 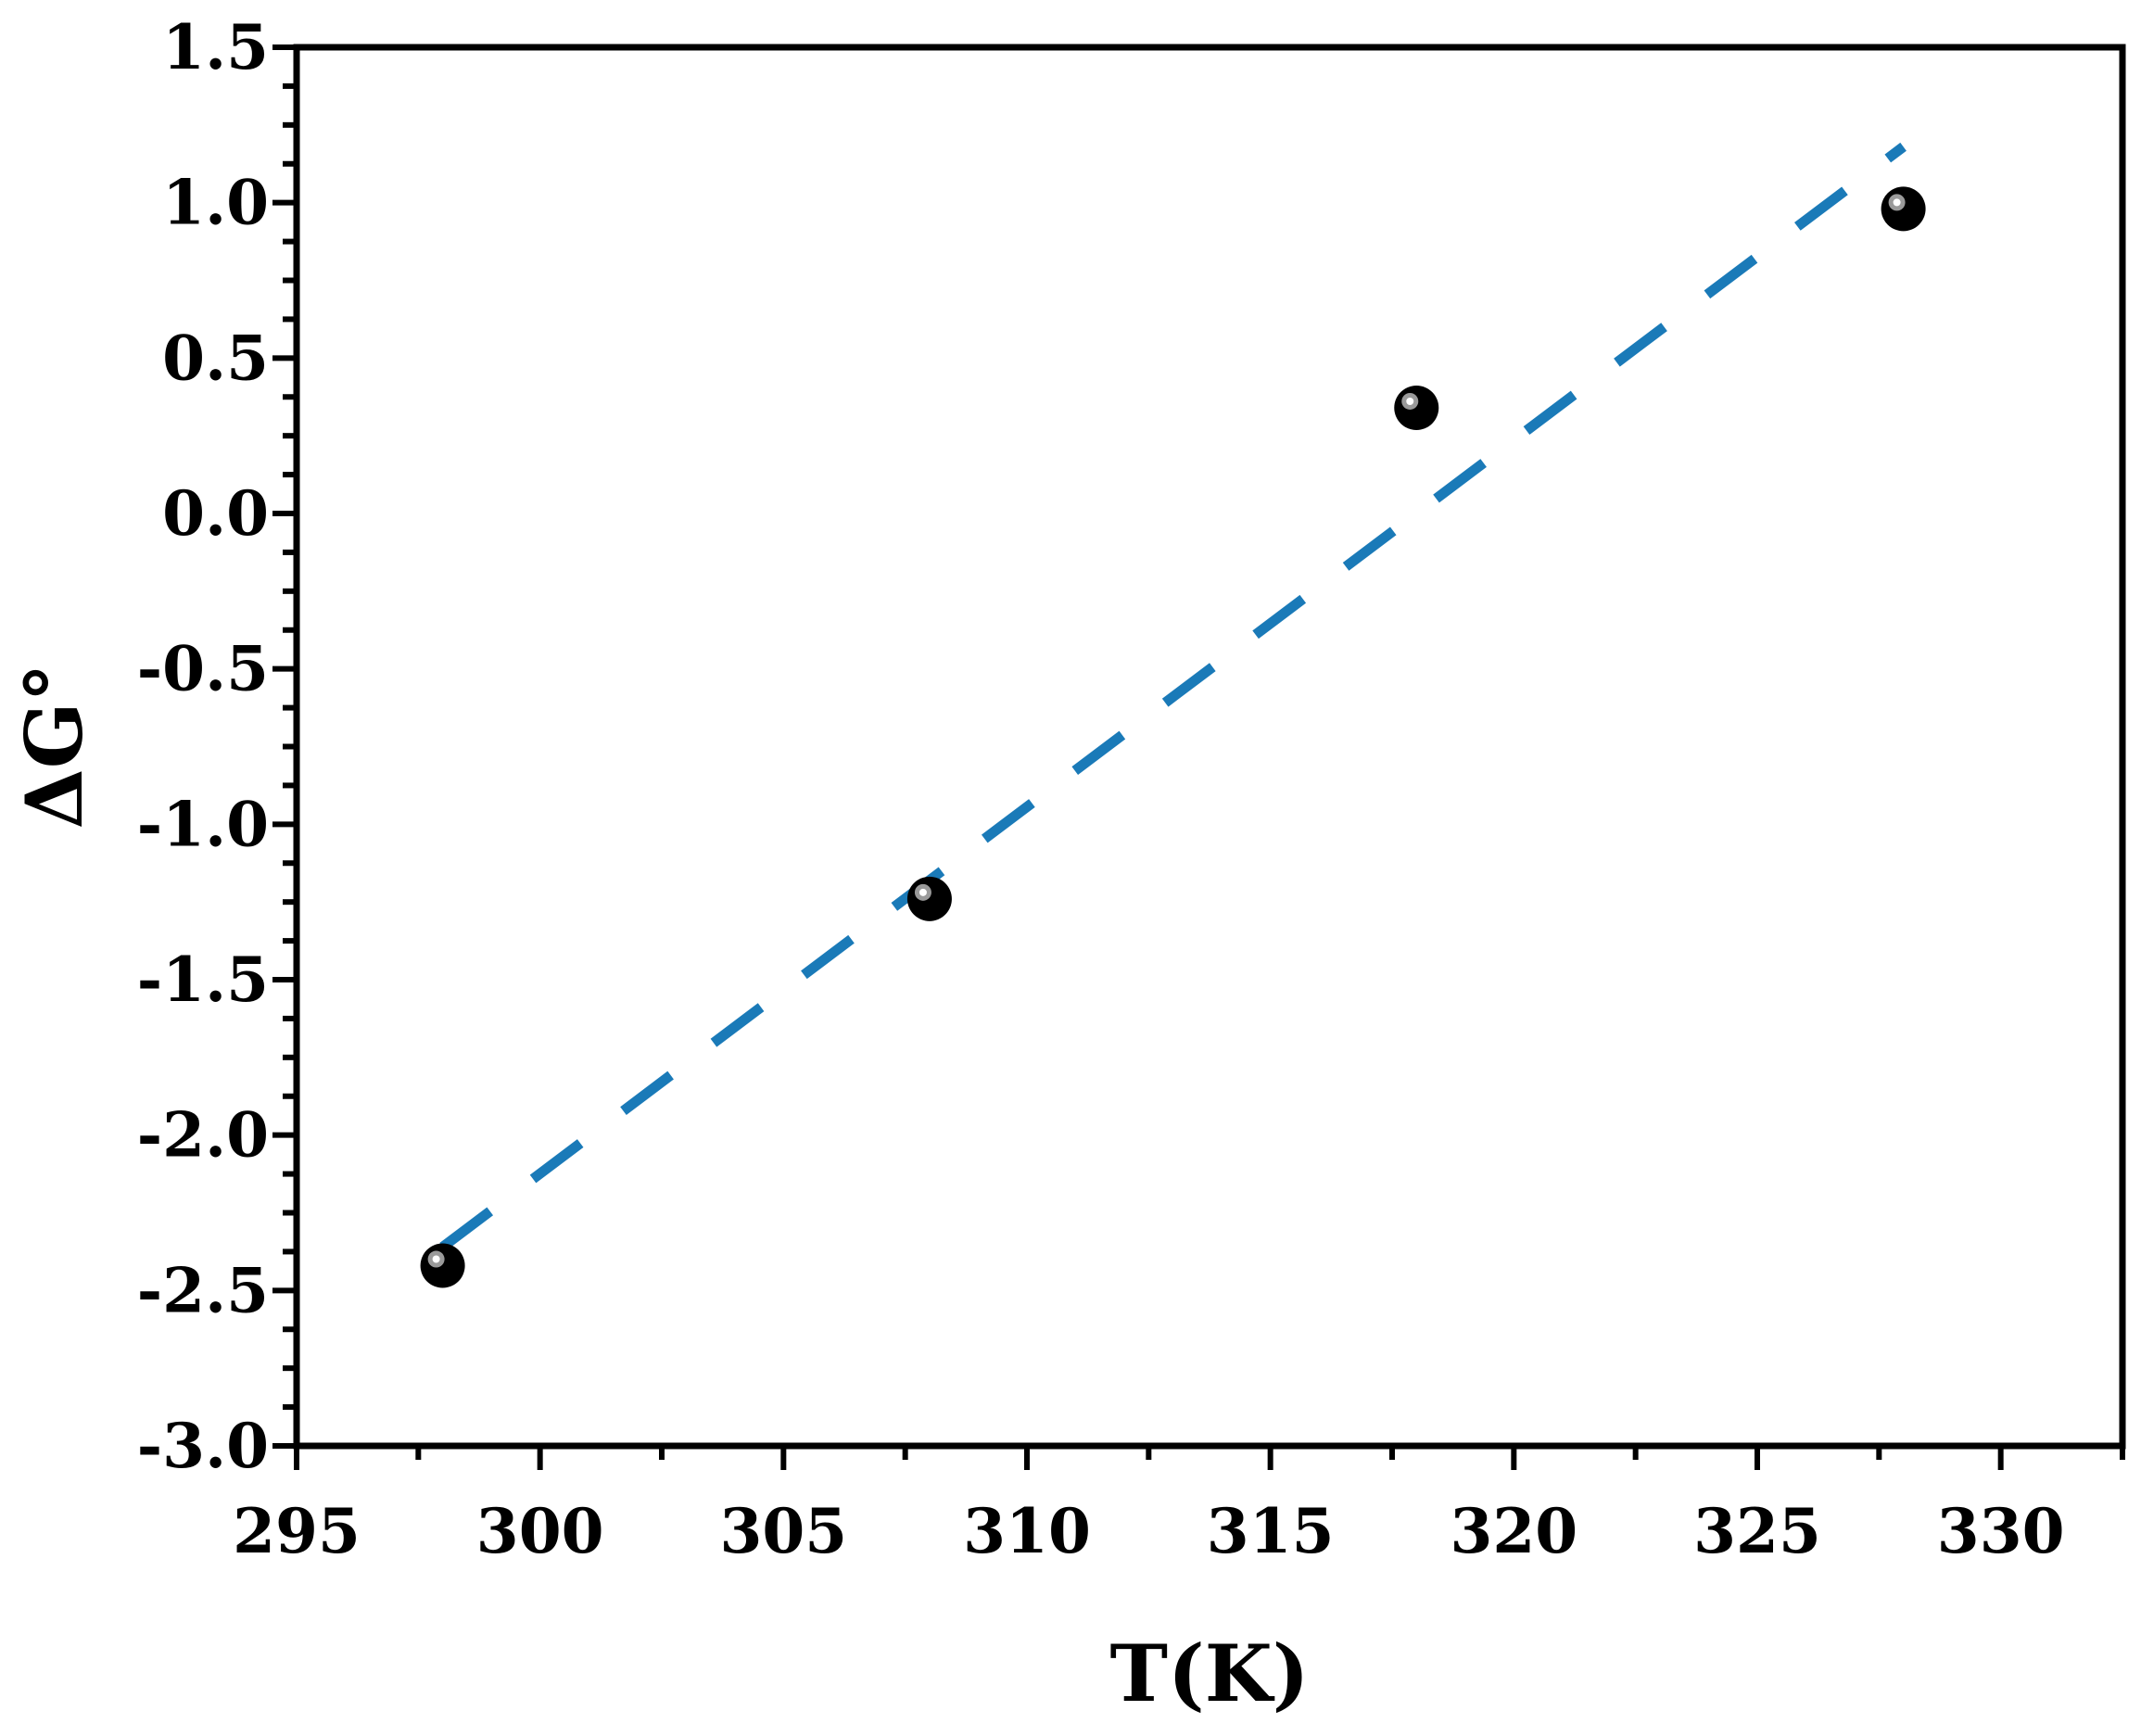 What do you see at coordinates (203, 1135) in the screenshot?
I see `y-tick-label: -2.0` at bounding box center [203, 1135].